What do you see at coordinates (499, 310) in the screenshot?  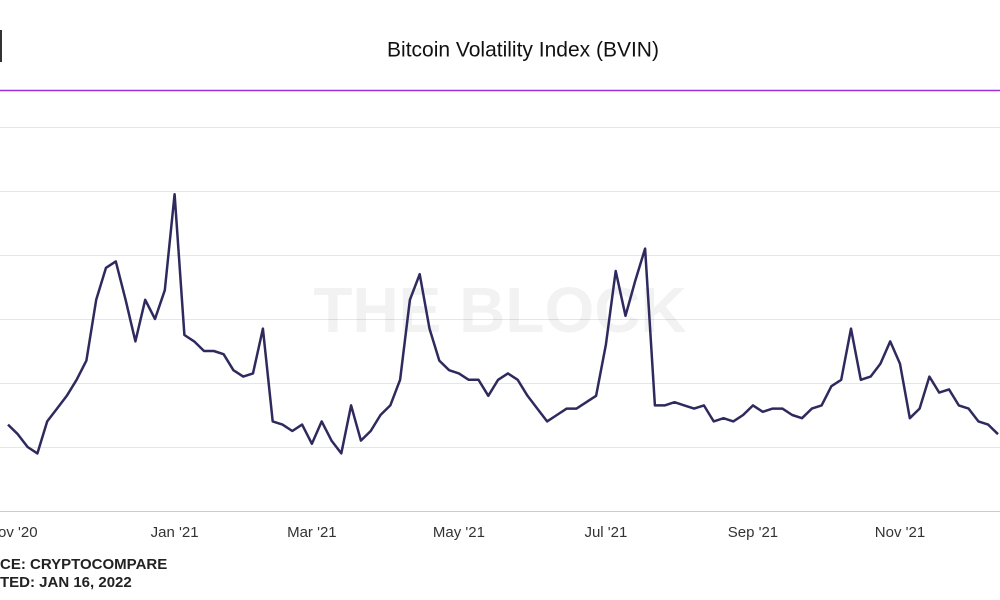 I see `watermark: THE BLOCK` at bounding box center [499, 310].